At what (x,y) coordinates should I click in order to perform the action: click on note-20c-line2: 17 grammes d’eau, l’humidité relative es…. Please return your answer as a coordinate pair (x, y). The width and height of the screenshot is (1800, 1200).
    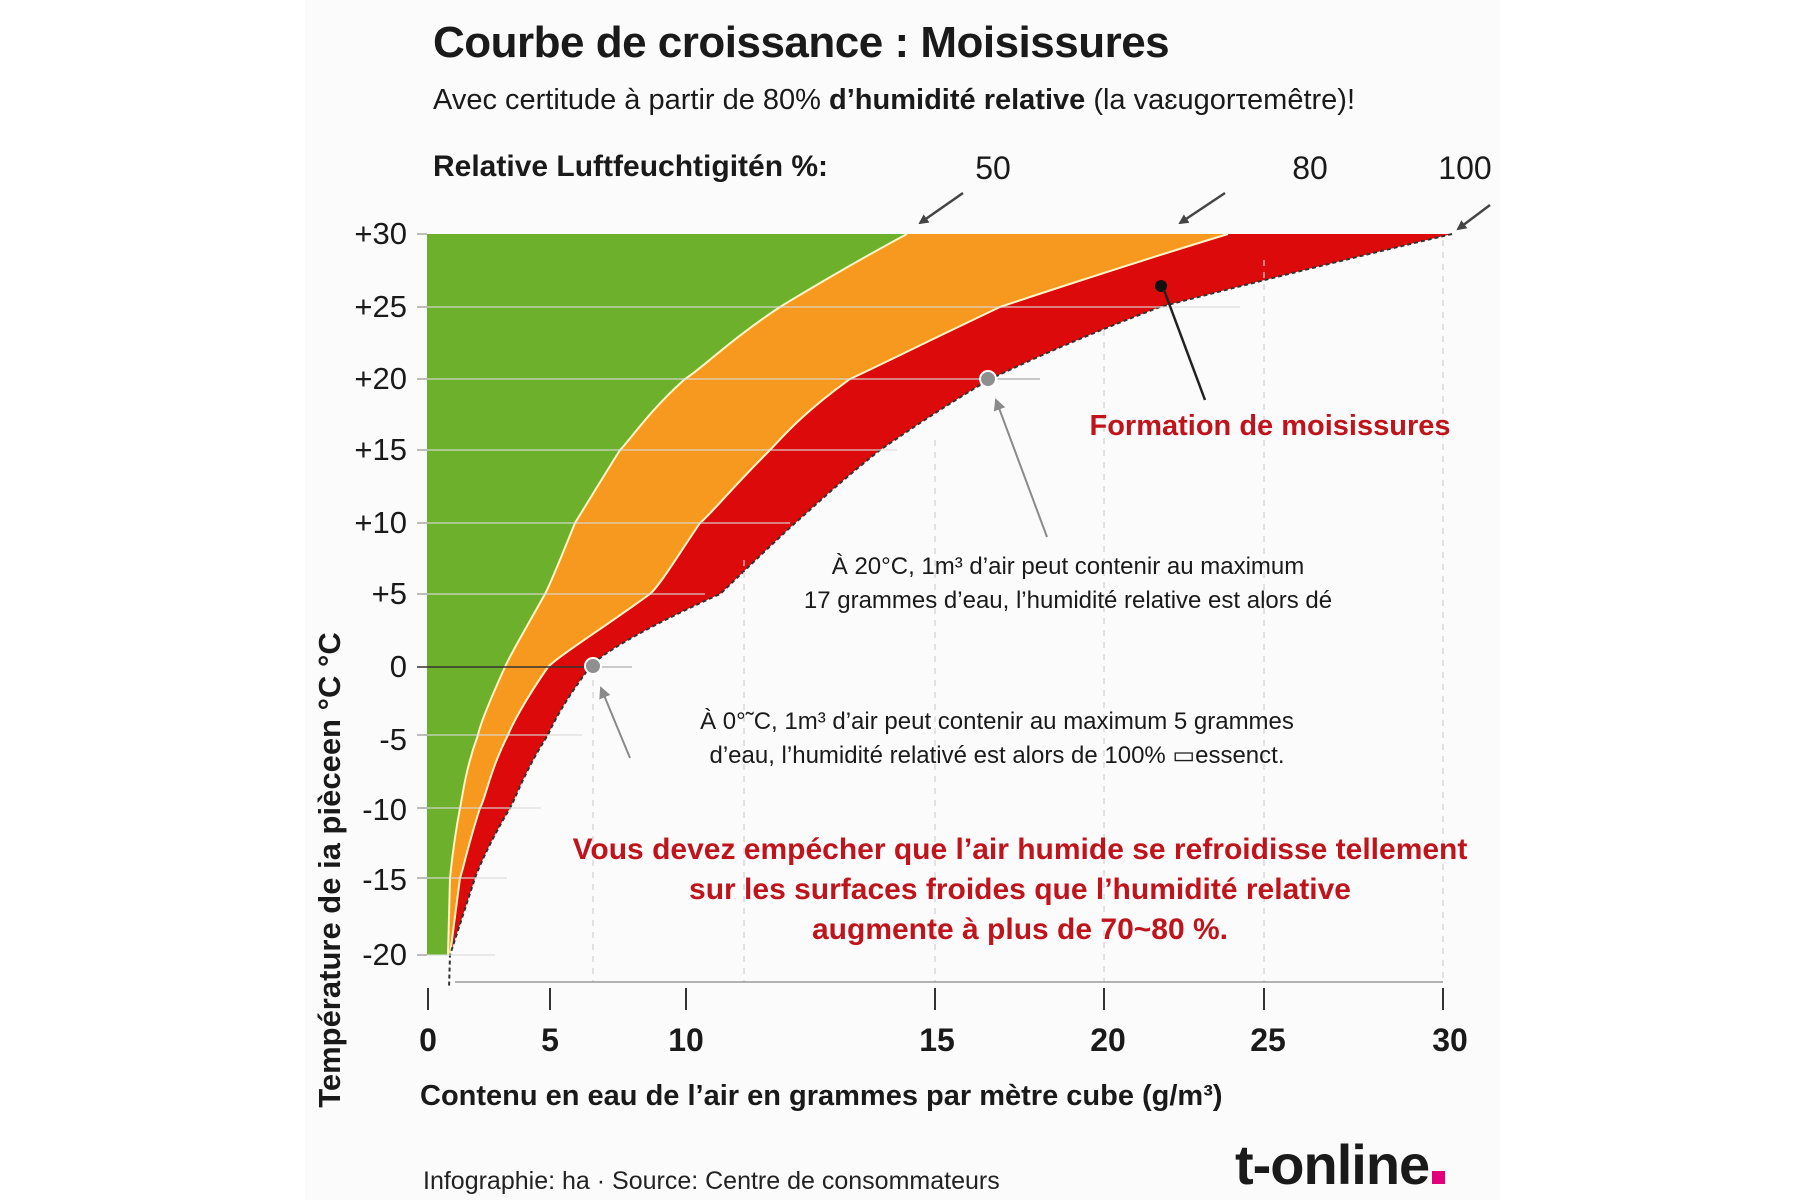
    Looking at the image, I should click on (1068, 600).